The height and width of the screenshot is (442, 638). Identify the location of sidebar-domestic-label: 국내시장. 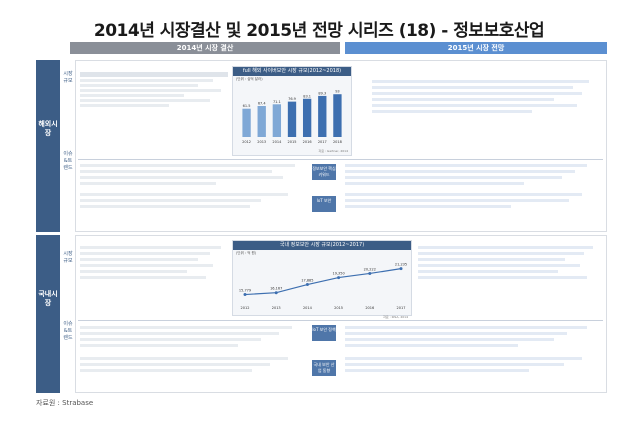
(48, 298).